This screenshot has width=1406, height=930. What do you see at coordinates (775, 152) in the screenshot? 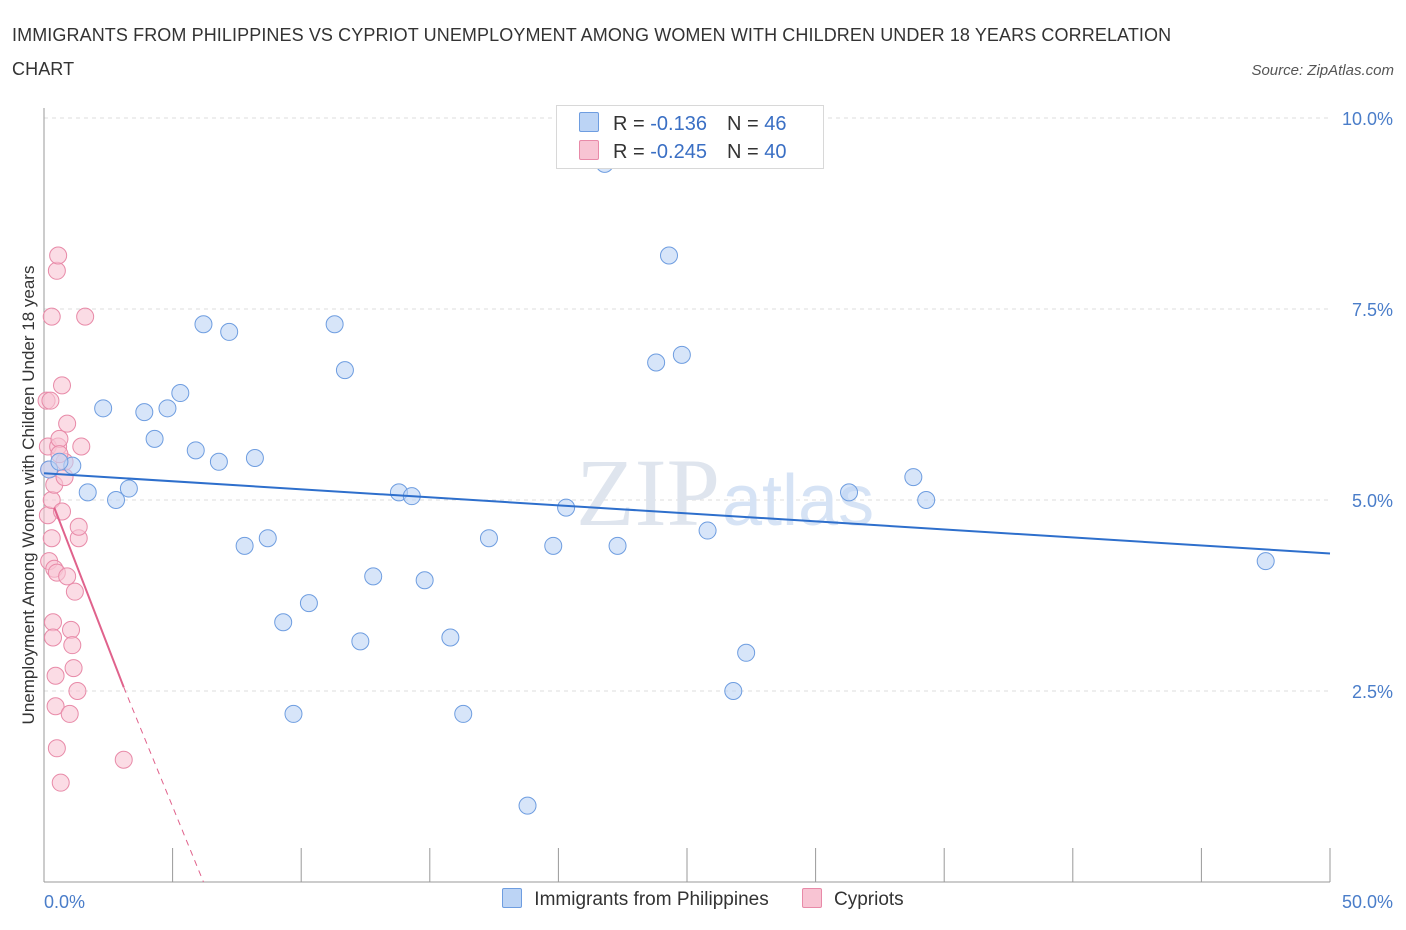
I see `legend-n-value: 40` at bounding box center [775, 152].